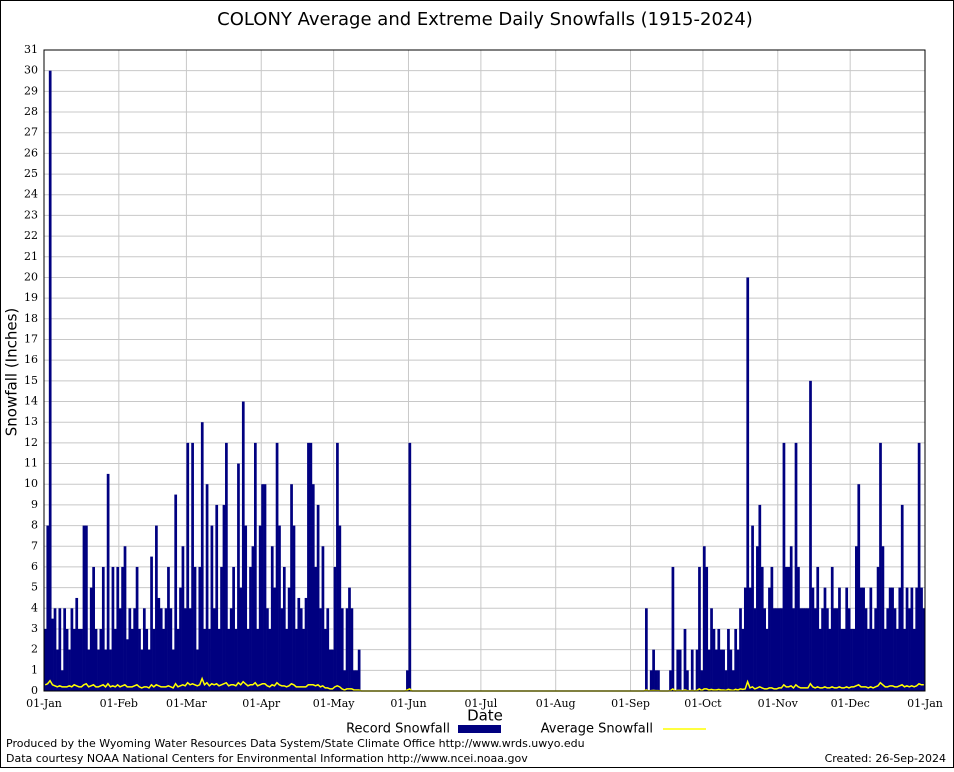 The width and height of the screenshot is (954, 772). What do you see at coordinates (31, 359) in the screenshot?
I see `y-tick-label: 16` at bounding box center [31, 359].